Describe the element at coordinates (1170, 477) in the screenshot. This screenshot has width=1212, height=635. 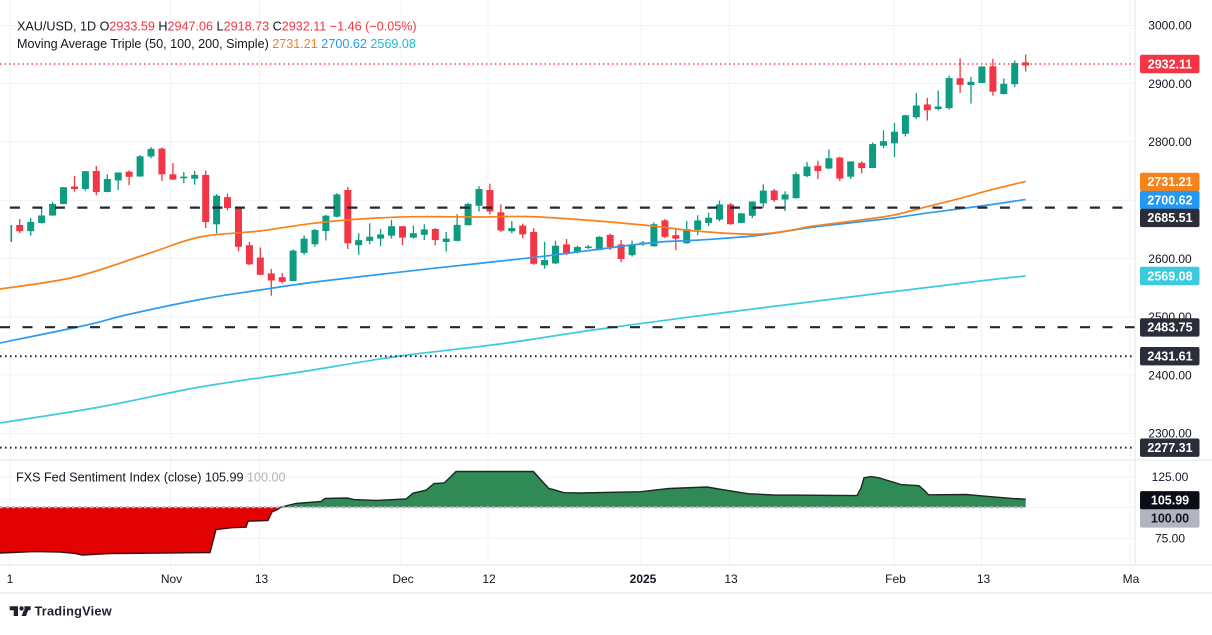
I see `svg-text: 125.00` at that location.